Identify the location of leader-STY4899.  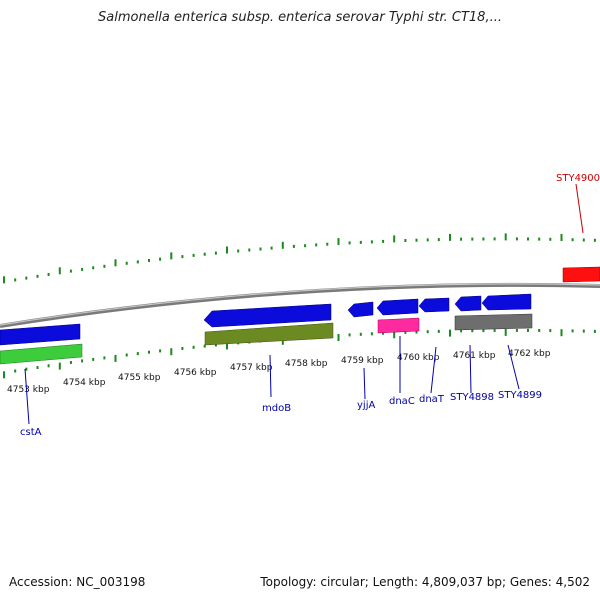
(513, 367).